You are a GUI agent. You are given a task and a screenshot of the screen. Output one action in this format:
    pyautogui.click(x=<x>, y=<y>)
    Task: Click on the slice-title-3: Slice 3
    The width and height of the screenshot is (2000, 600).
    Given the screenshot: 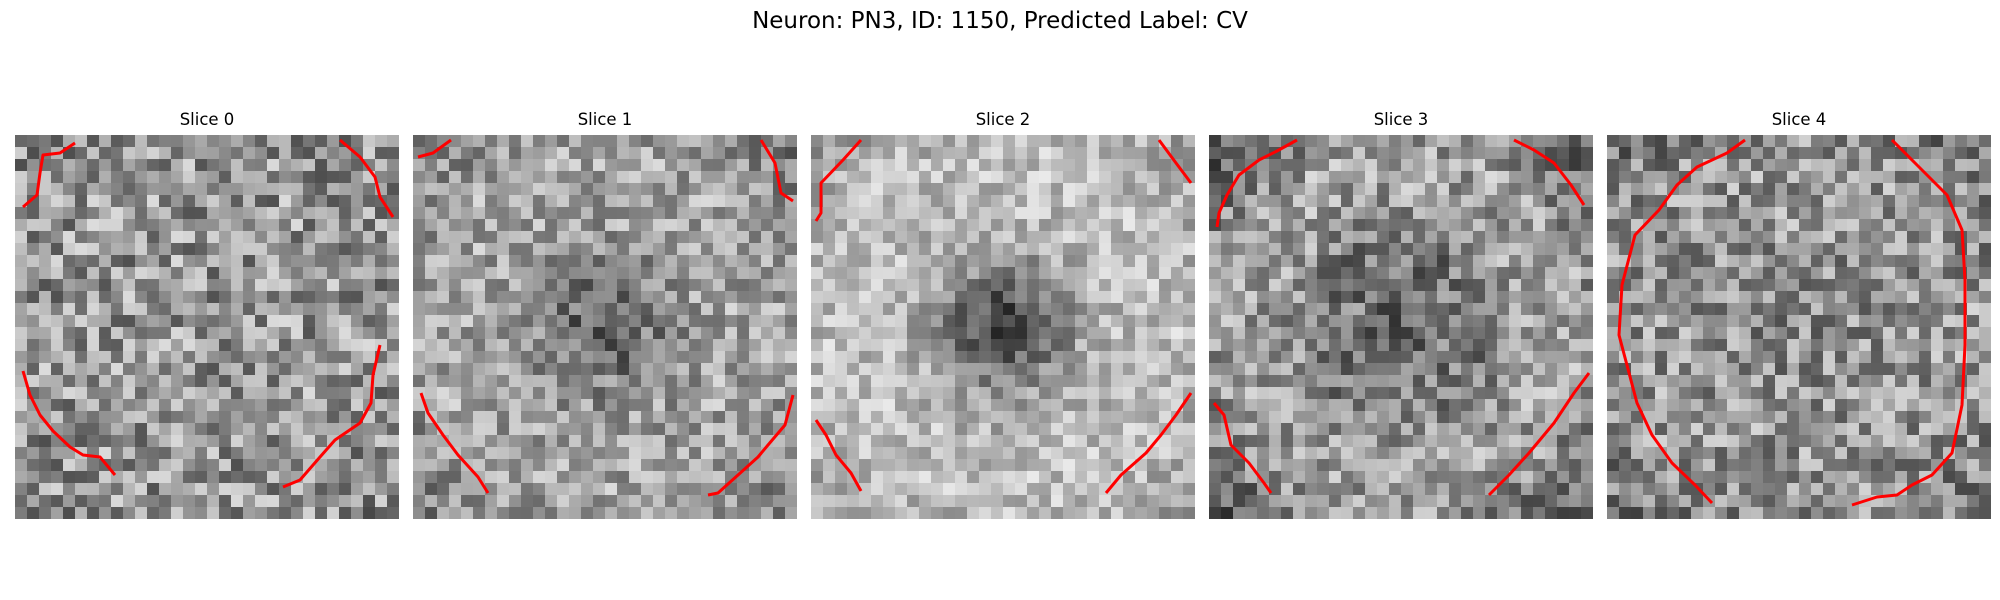 What is the action you would take?
    pyautogui.click(x=1401, y=119)
    